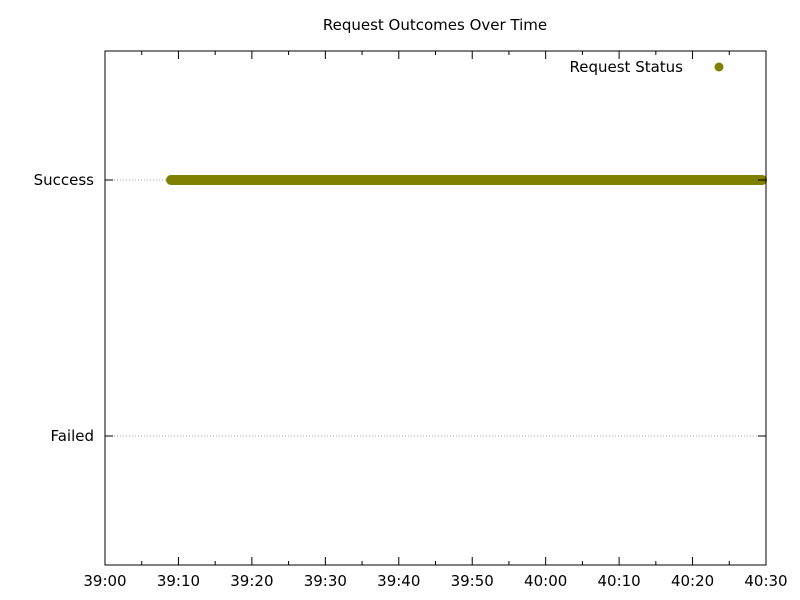 The width and height of the screenshot is (800, 600). I want to click on x-tick-label: 39:10, so click(178, 581).